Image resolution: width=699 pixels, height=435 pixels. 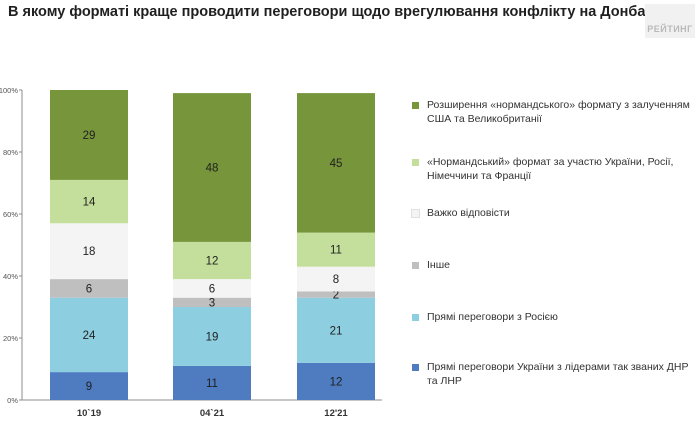 I want to click on data-label: 18, so click(x=89, y=252).